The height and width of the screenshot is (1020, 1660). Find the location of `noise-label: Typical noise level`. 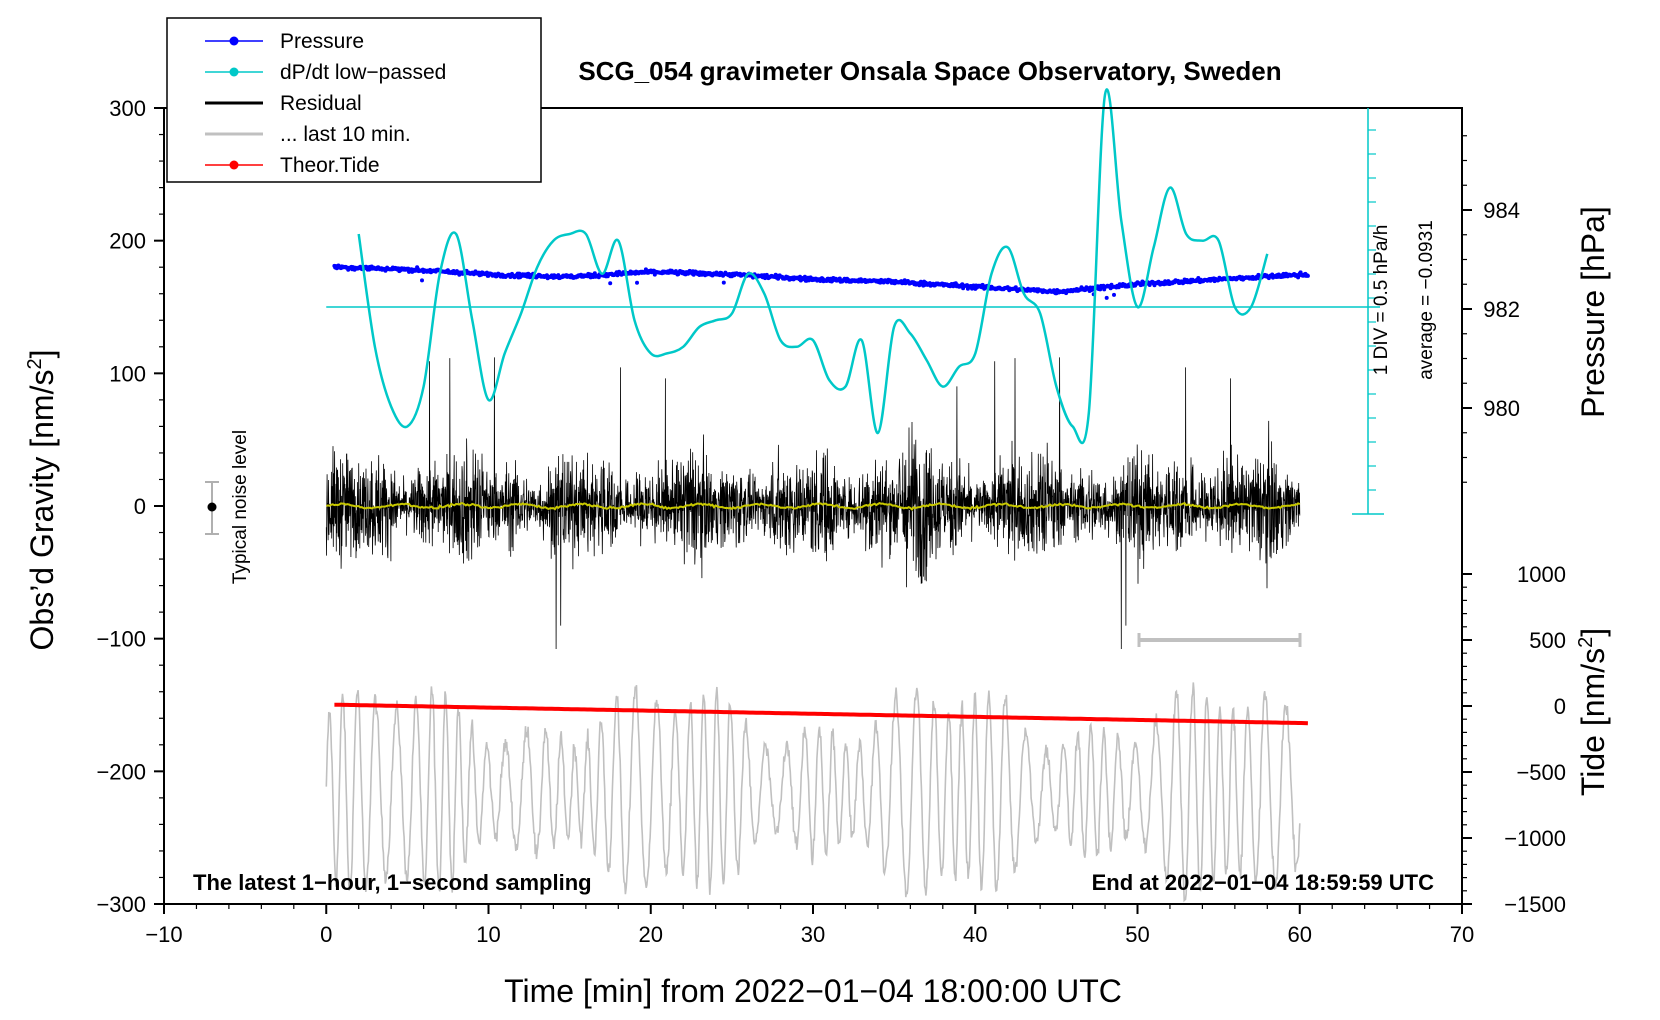

noise-label: Typical noise level is located at coordinates (240, 507).